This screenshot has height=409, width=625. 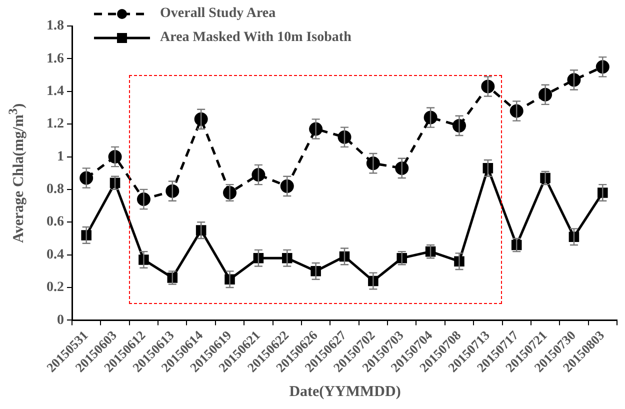 What do you see at coordinates (55, 222) in the screenshot?
I see `y-tick-label: 0.6` at bounding box center [55, 222].